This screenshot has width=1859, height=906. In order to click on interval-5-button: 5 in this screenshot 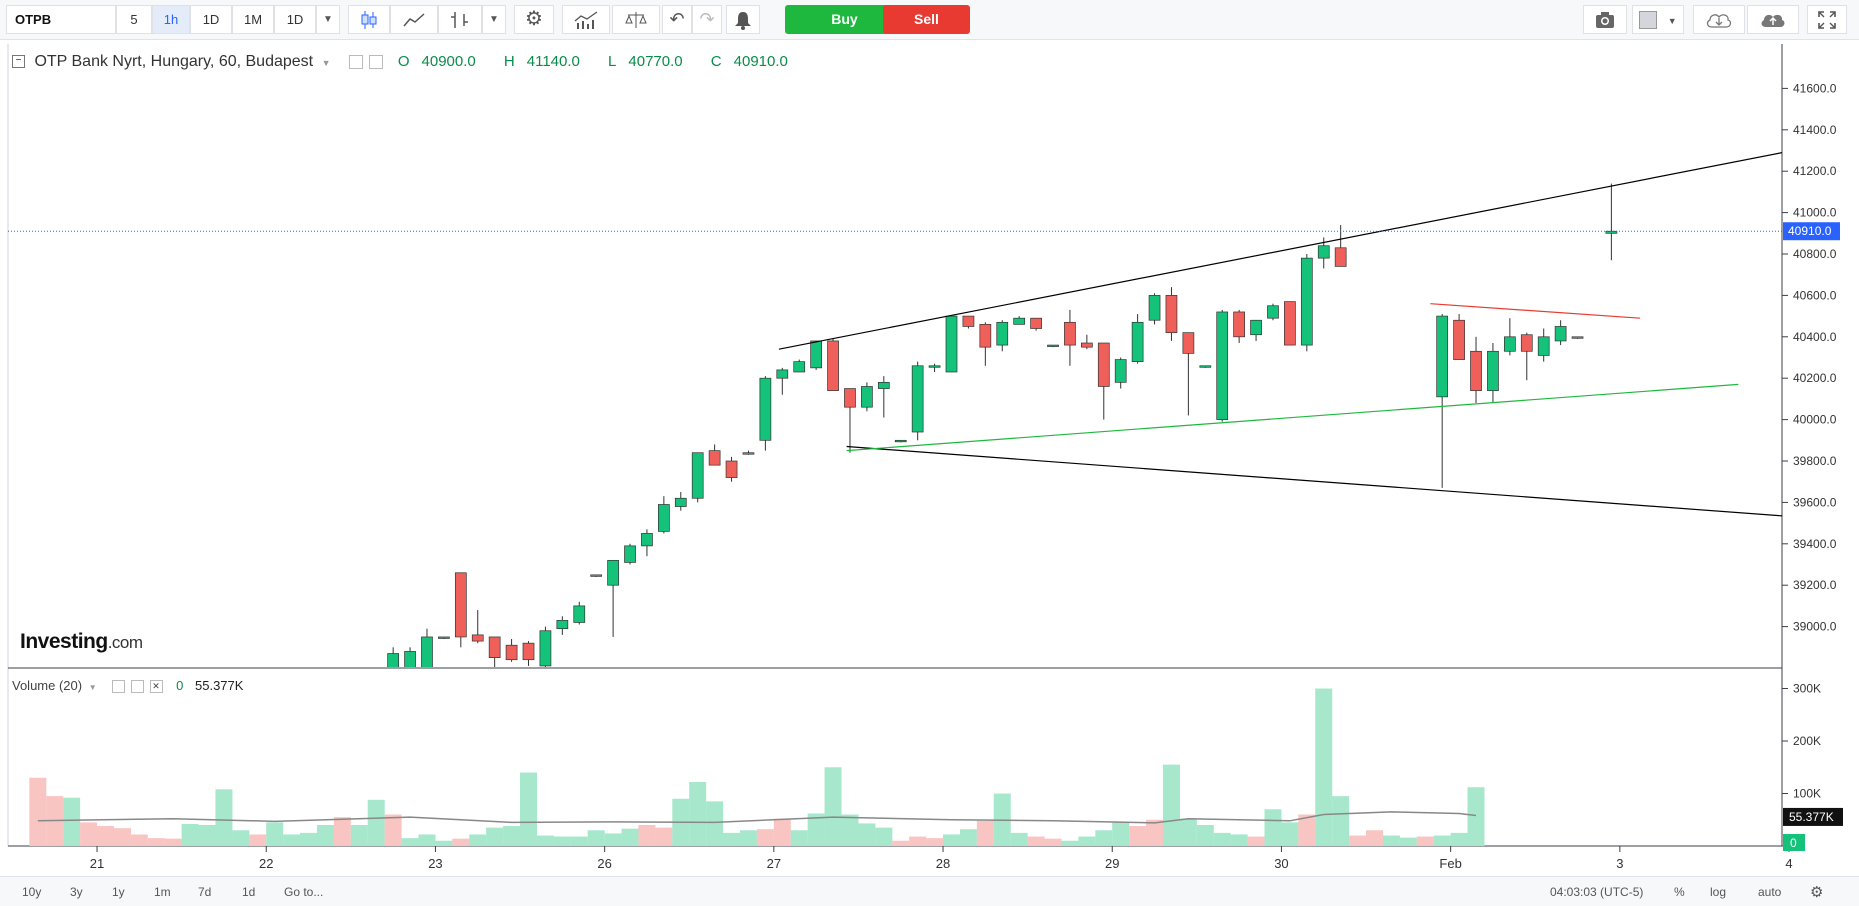, I will do `click(134, 19)`.